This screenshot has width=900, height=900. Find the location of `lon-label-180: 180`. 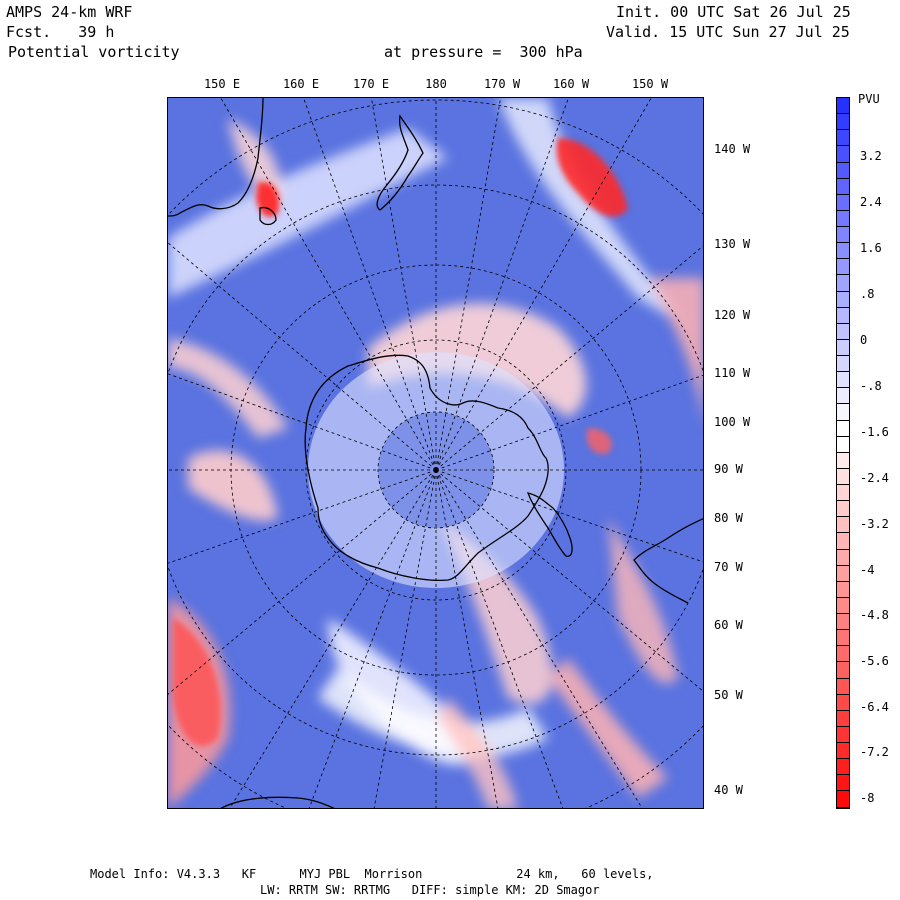

lon-label-180: 180 is located at coordinates (436, 84).